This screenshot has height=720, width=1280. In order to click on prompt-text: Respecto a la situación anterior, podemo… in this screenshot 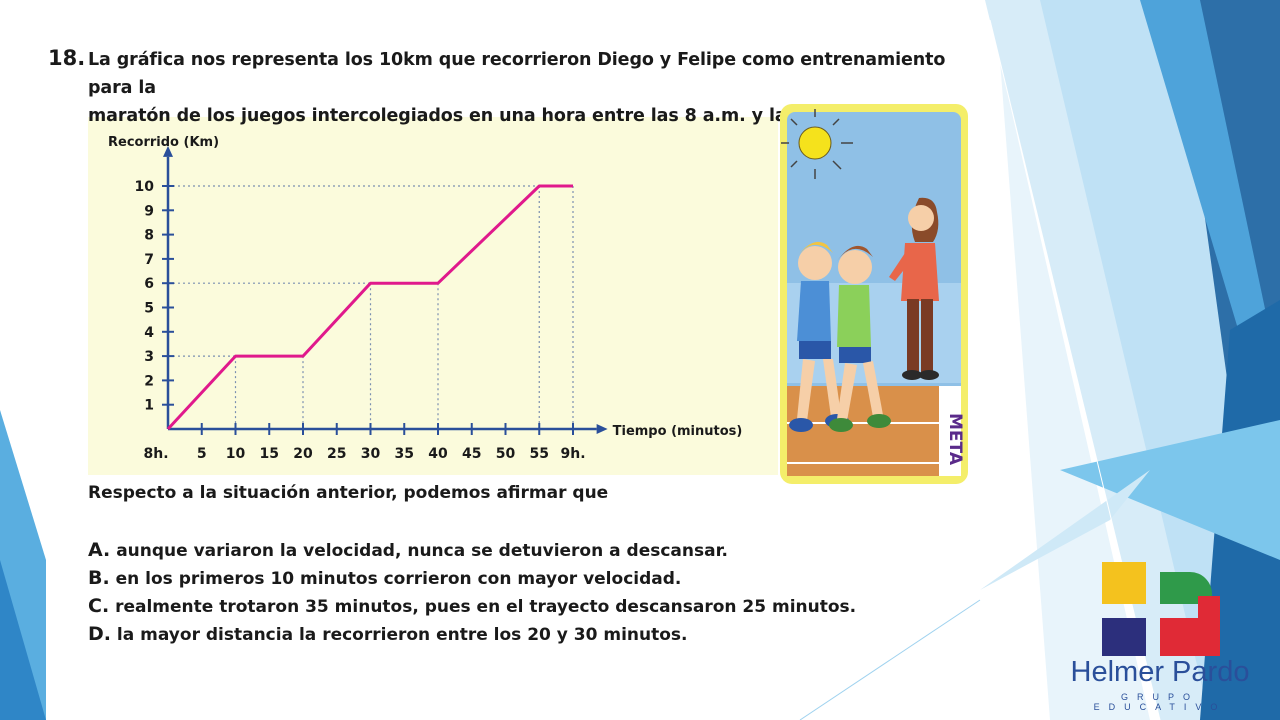, I will do `click(348, 493)`.